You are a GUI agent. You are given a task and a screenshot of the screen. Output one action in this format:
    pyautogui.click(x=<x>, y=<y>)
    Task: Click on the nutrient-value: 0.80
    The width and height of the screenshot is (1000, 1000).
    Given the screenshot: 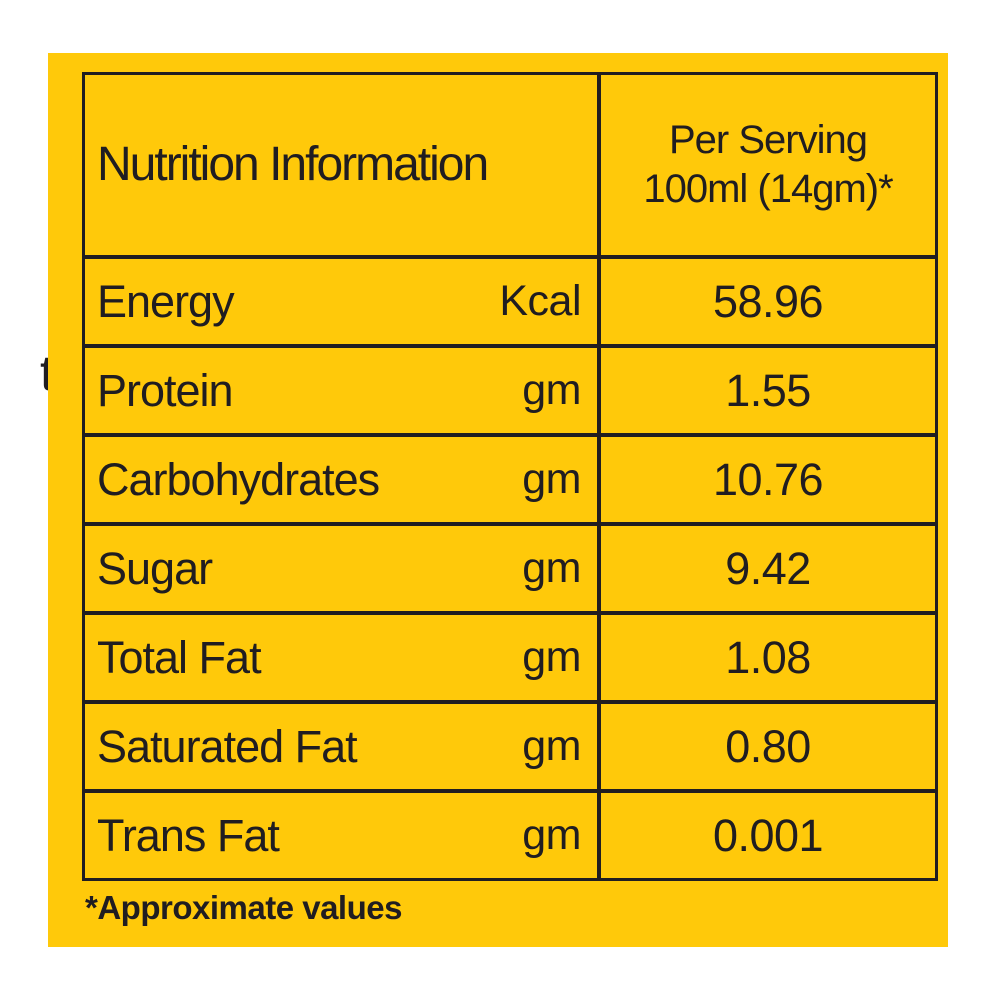 What is the action you would take?
    pyautogui.click(x=768, y=746)
    